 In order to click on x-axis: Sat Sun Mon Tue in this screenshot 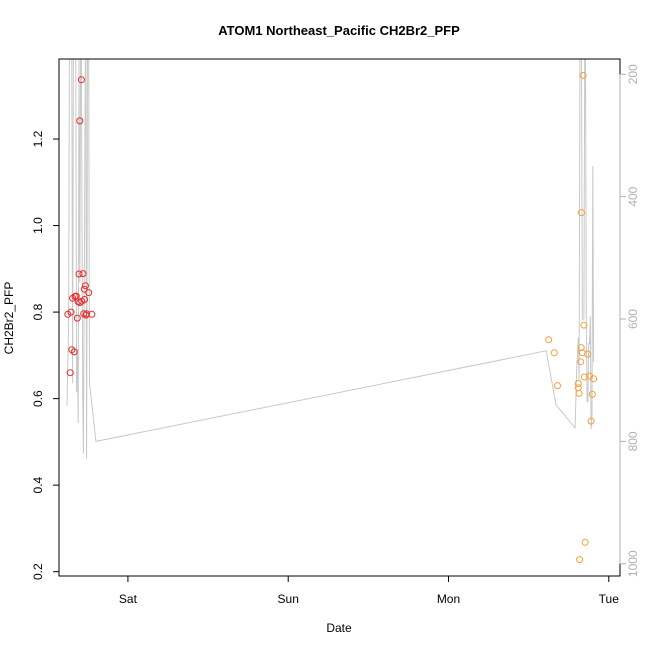, I will do `click(369, 590)`.